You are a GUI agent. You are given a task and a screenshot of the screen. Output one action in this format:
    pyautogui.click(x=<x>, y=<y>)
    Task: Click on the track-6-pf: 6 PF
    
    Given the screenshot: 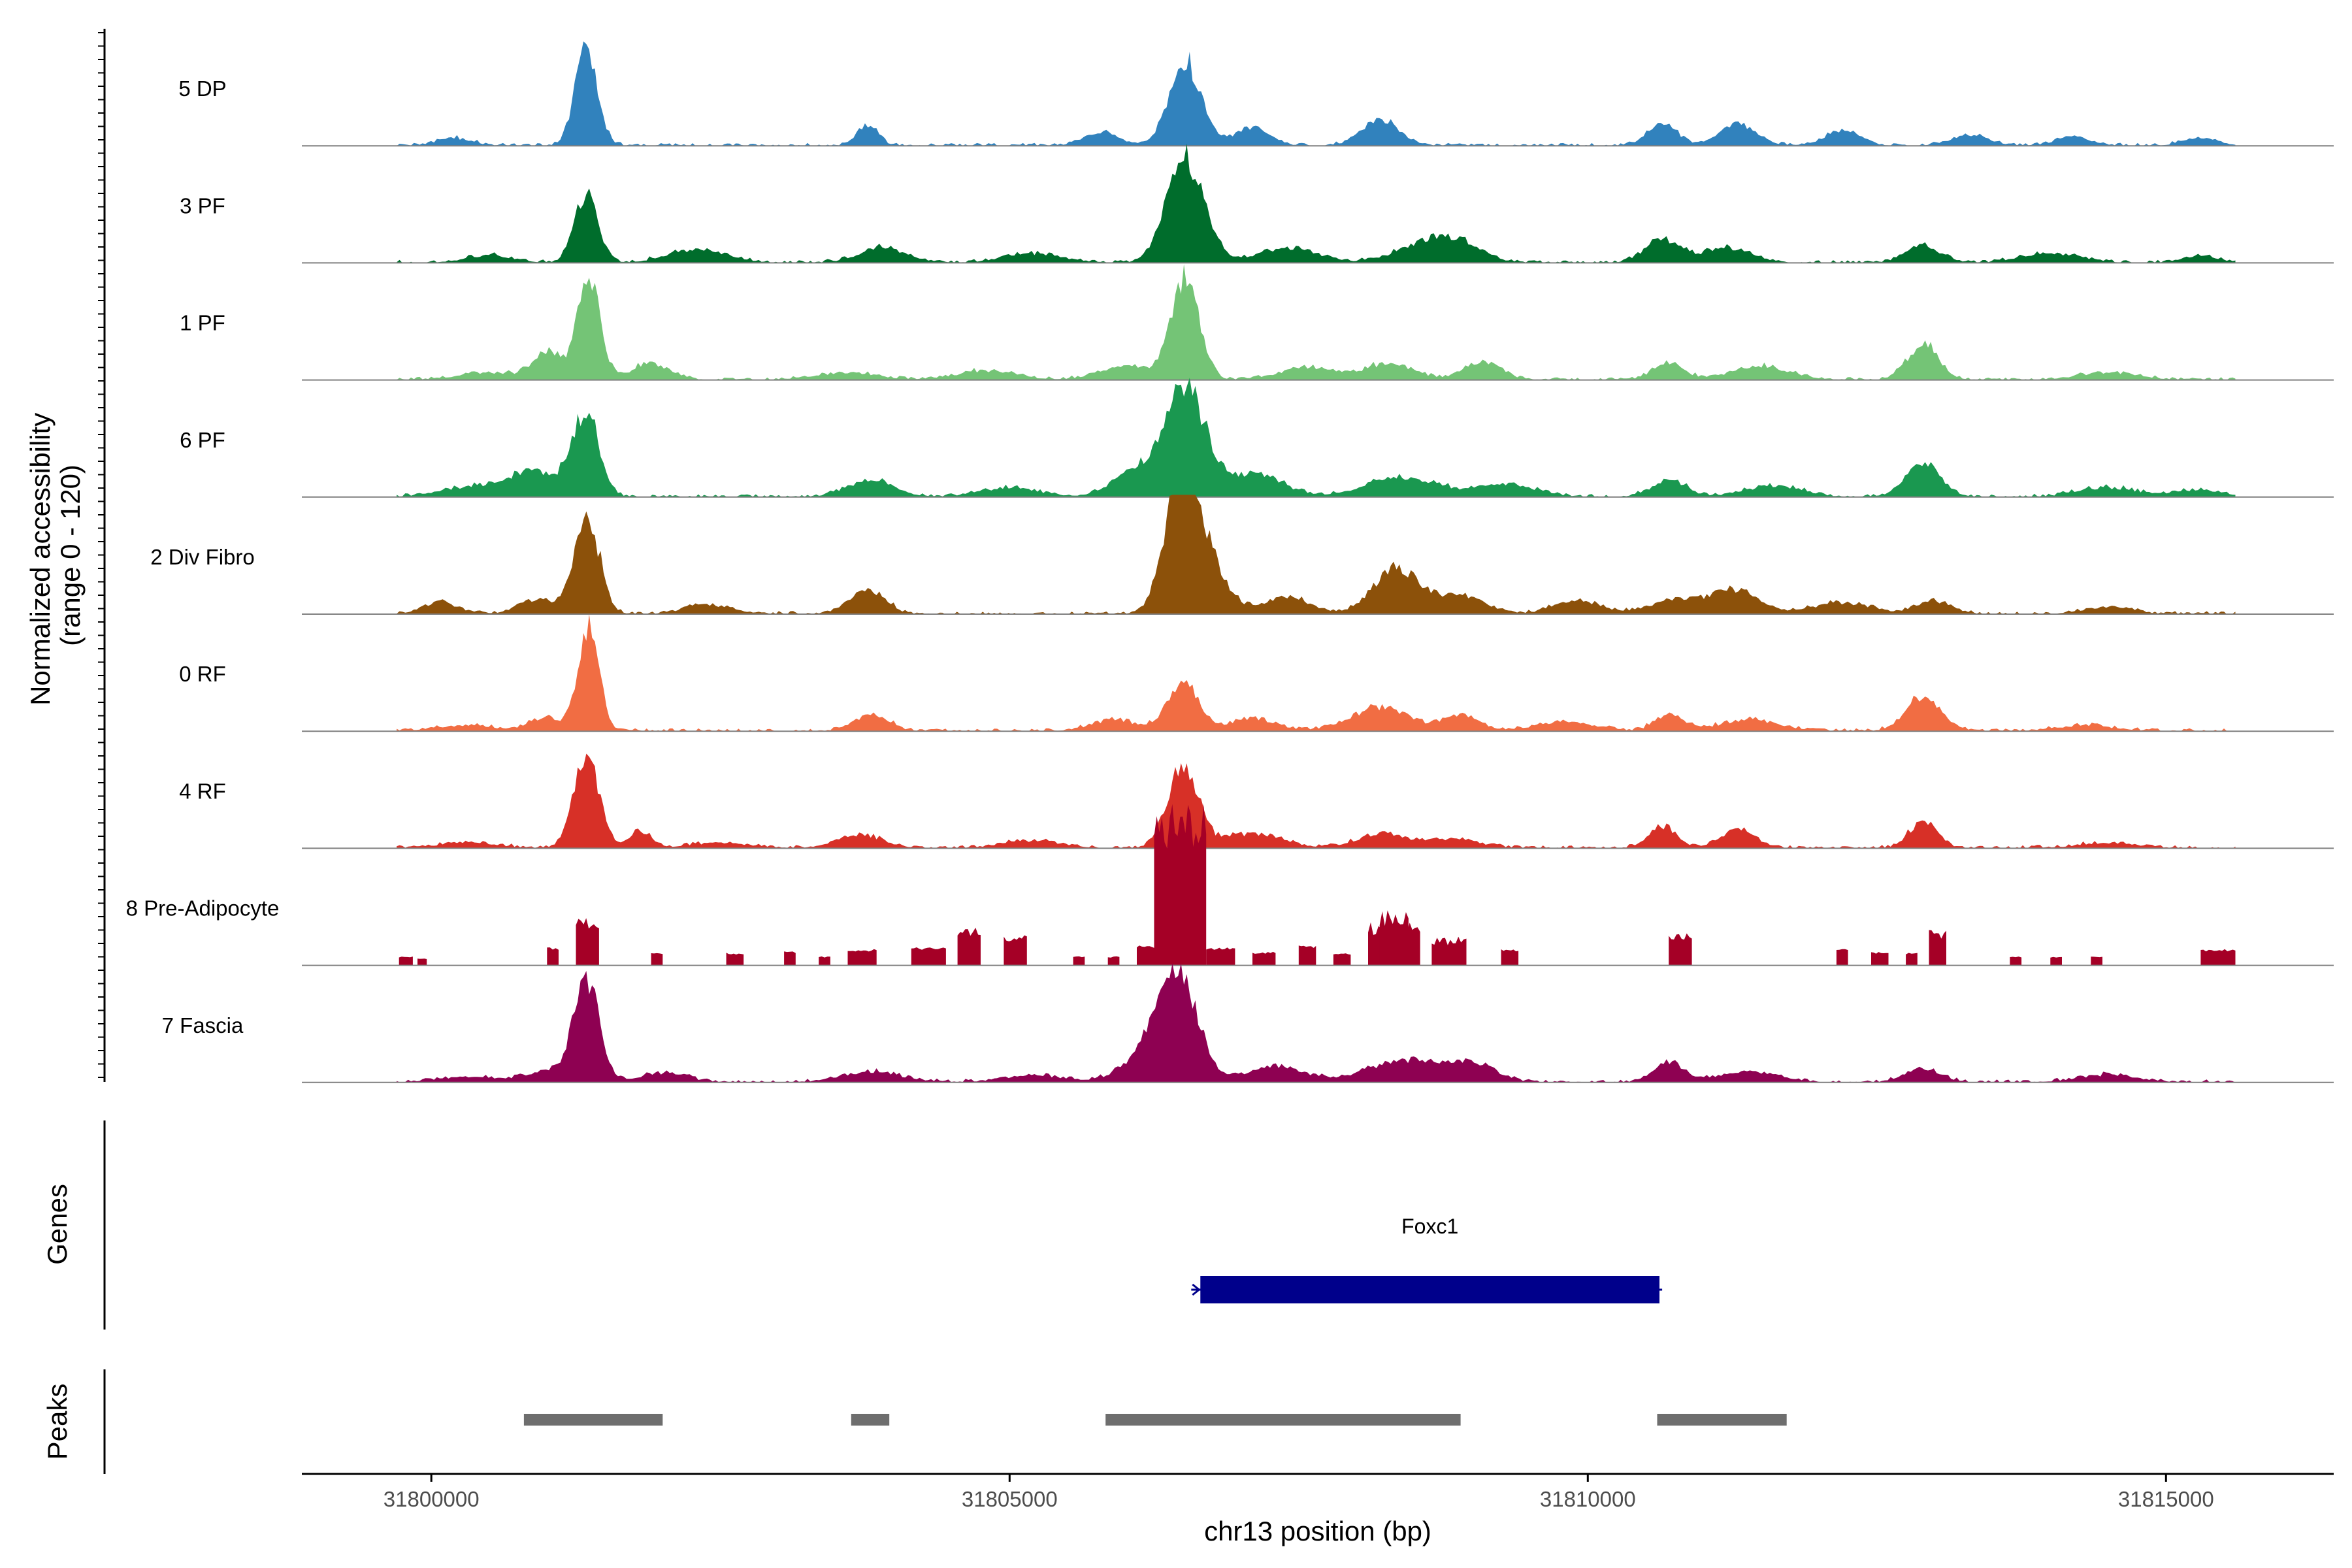 What is the action you would take?
    pyautogui.click(x=1257, y=438)
    